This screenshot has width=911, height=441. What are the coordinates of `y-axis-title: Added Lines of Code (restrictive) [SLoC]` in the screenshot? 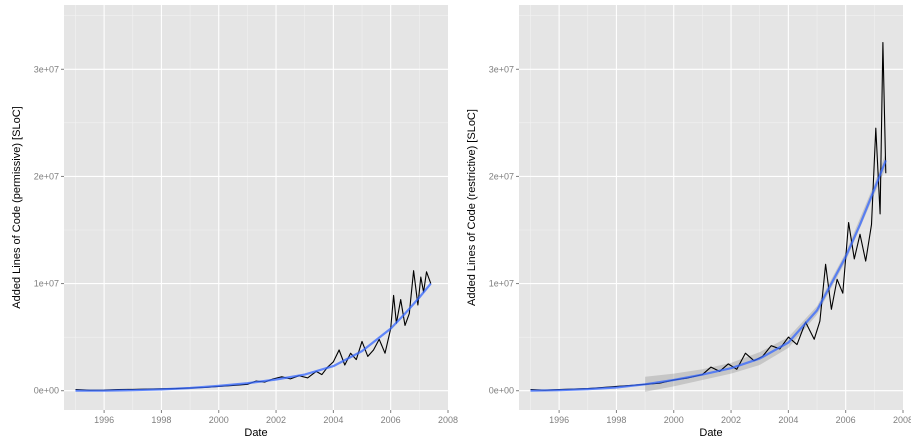 It's located at (472, 207).